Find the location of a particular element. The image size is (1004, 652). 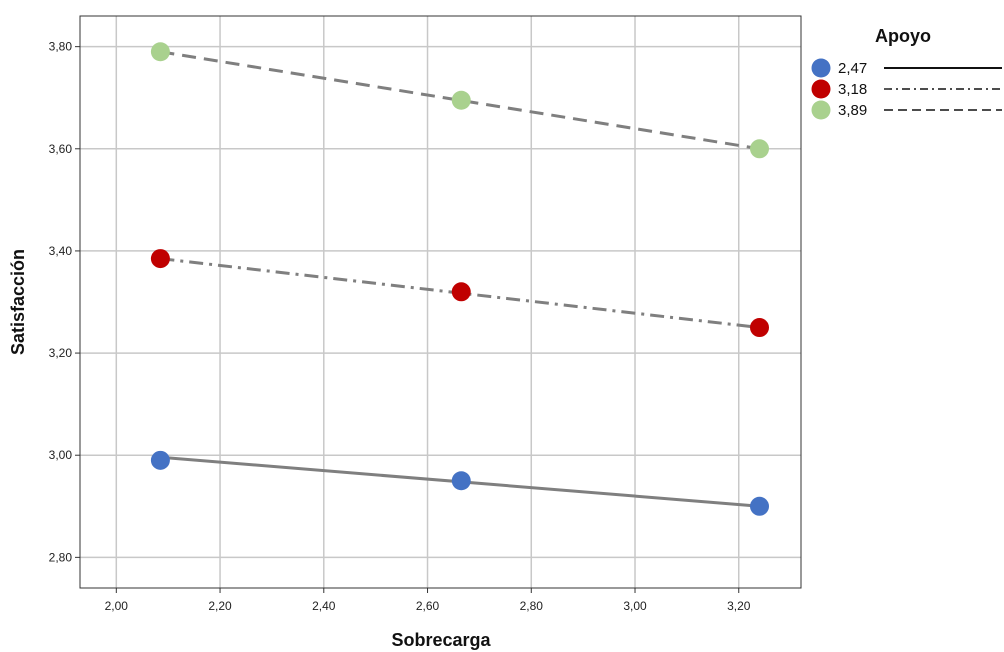

legend-label: 2,47 is located at coordinates (852, 68).